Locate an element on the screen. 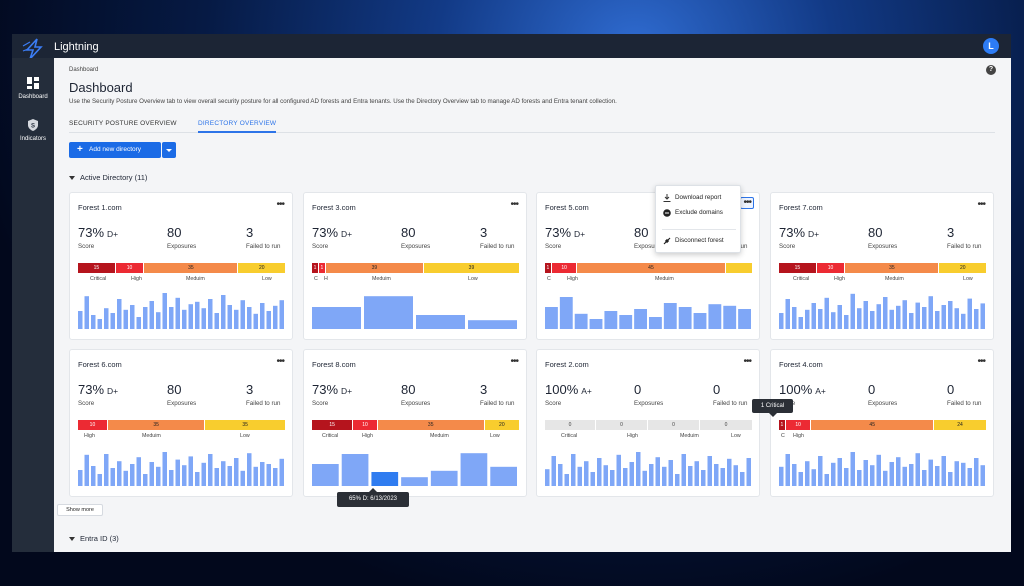  severity-segment: 15 is located at coordinates (332, 425).